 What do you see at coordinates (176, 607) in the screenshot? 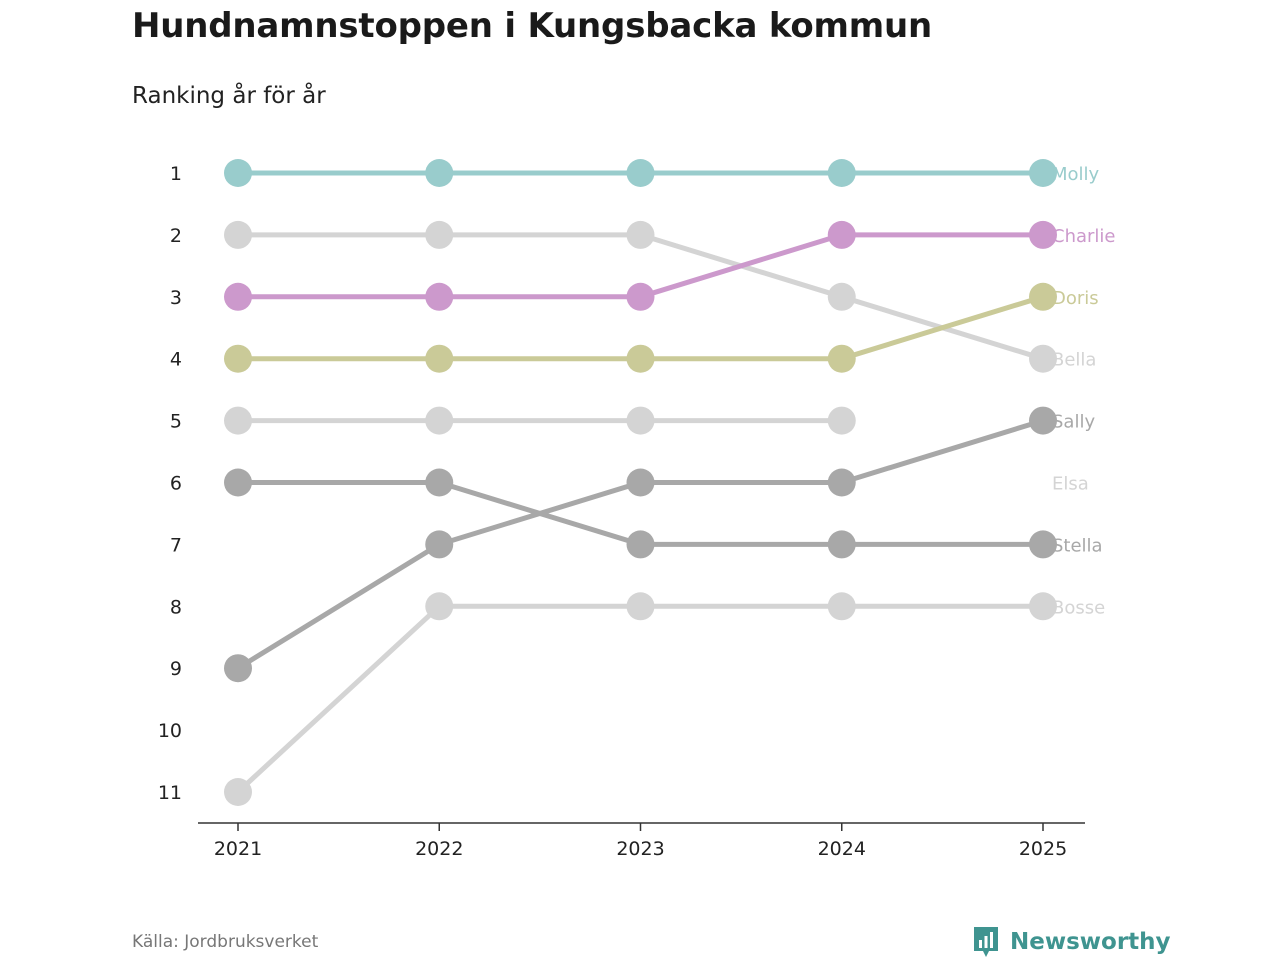
I see `y-tick-label: 8` at bounding box center [176, 607].